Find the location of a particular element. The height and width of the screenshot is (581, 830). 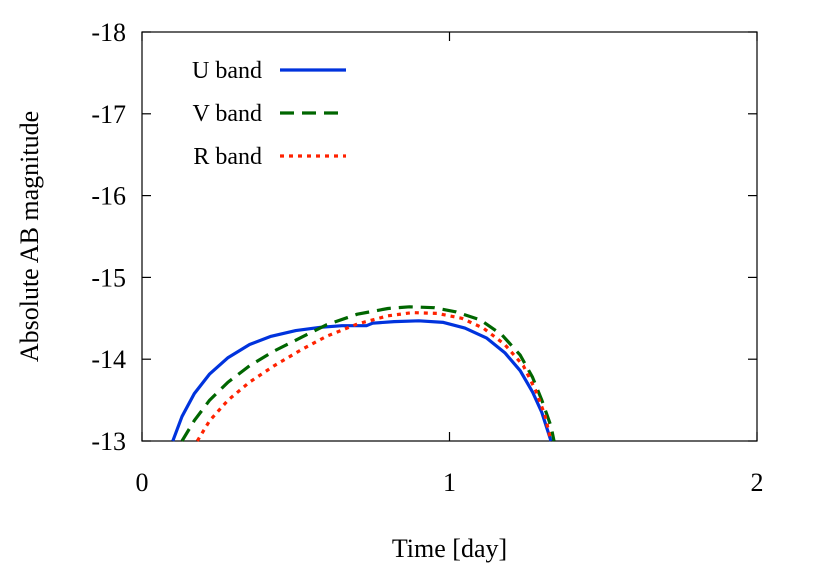

x-tick-label: 0 is located at coordinates (142, 482).